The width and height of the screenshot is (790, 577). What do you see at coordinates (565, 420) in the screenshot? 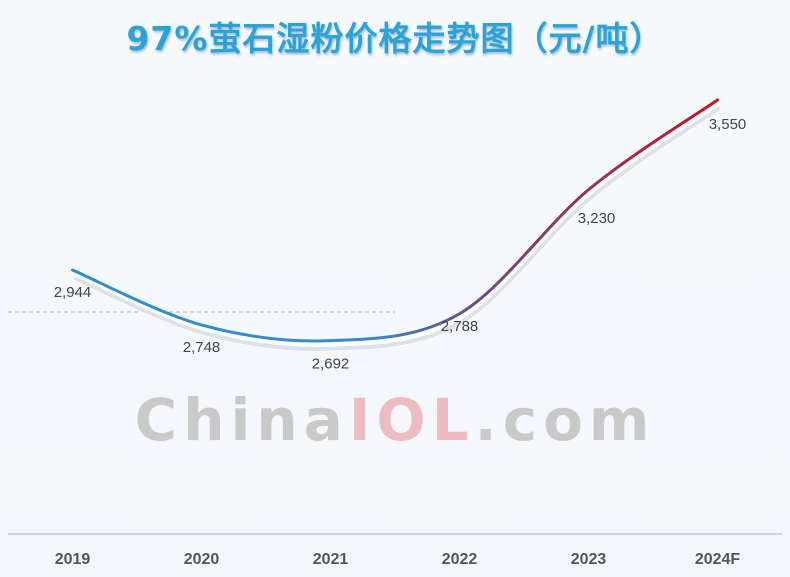
I see `watermark-part3: .com` at bounding box center [565, 420].